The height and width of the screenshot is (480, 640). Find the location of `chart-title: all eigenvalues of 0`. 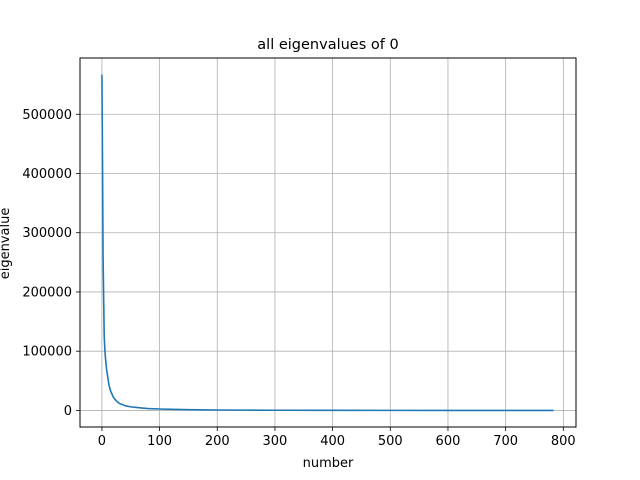

chart-title: all eigenvalues of 0 is located at coordinates (327, 45).